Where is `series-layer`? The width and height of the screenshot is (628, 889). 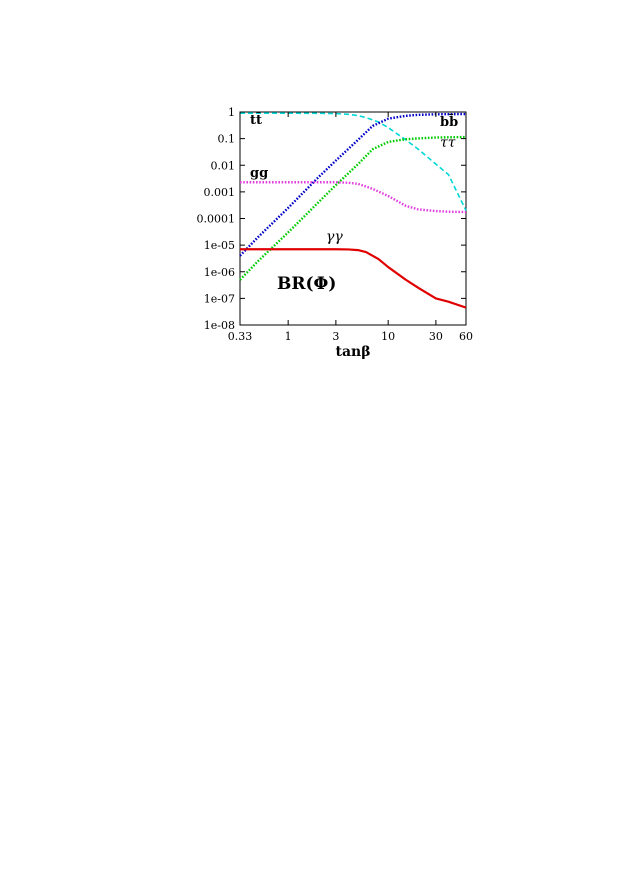
series-layer is located at coordinates (353, 210).